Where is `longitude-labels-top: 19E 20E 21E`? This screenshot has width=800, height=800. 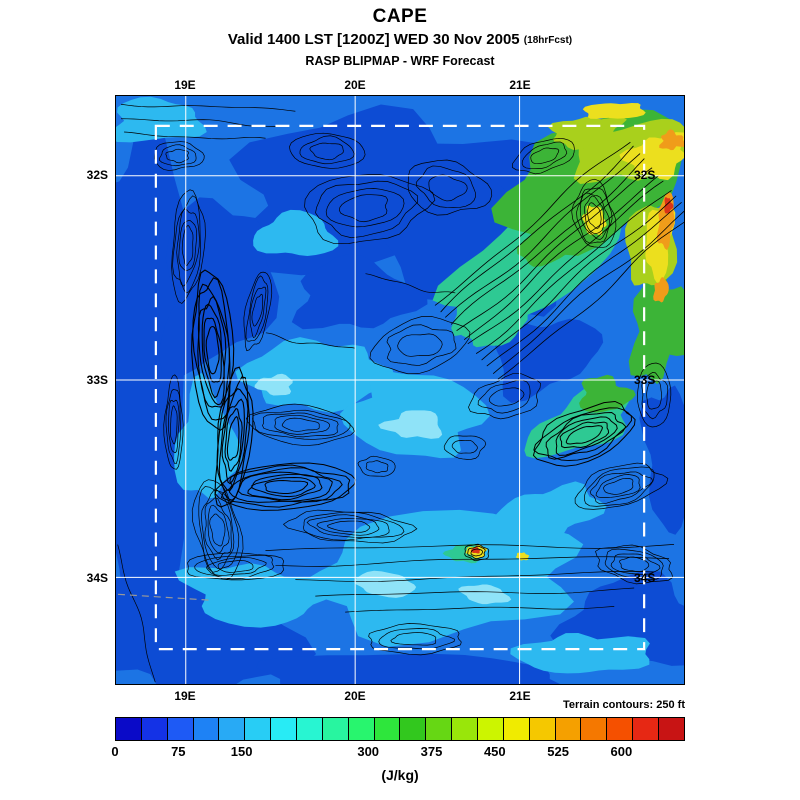 longitude-labels-top: 19E 20E 21E is located at coordinates (400, 85).